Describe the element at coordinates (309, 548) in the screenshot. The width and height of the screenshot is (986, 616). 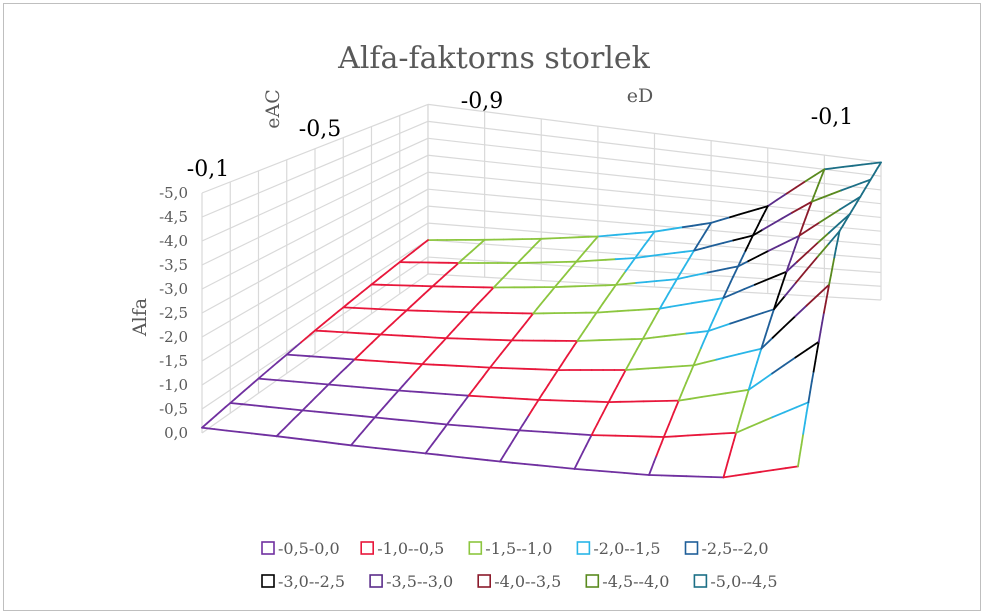
I see `legend-label: -0,5-0,0` at that location.